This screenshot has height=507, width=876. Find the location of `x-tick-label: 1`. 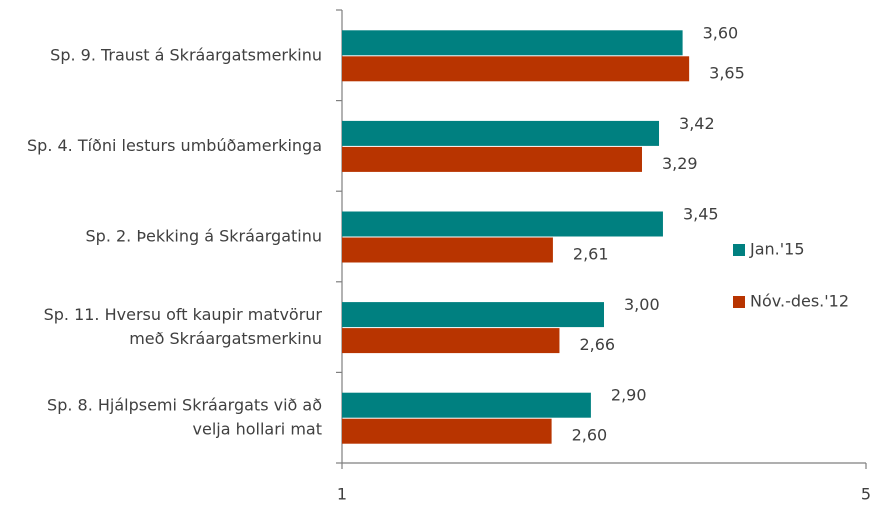

x-tick-label: 1 is located at coordinates (342, 494).